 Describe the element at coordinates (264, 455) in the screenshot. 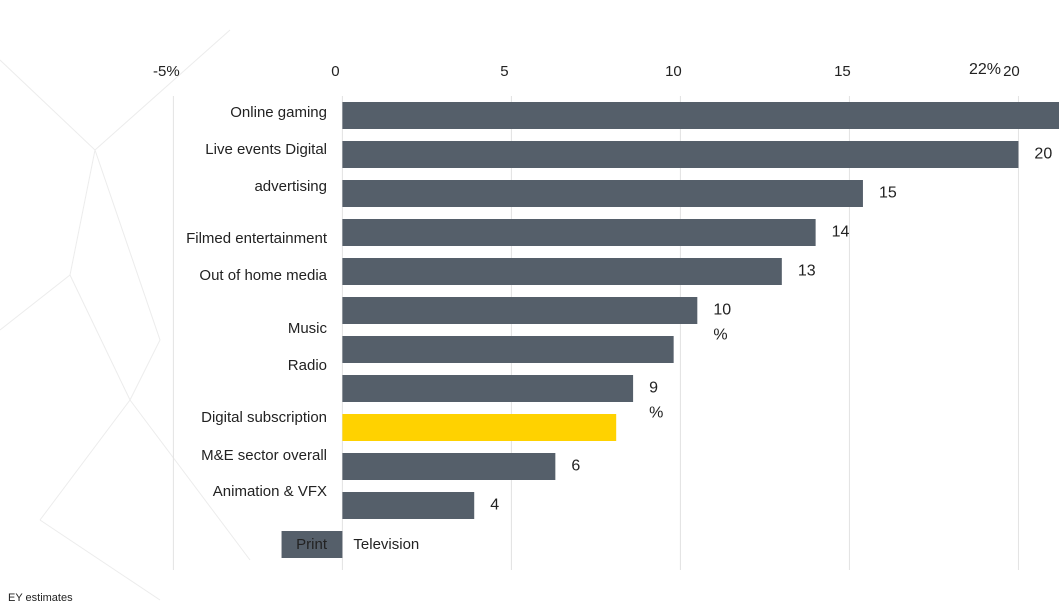

I see `category-label: M&E sector overall` at that location.